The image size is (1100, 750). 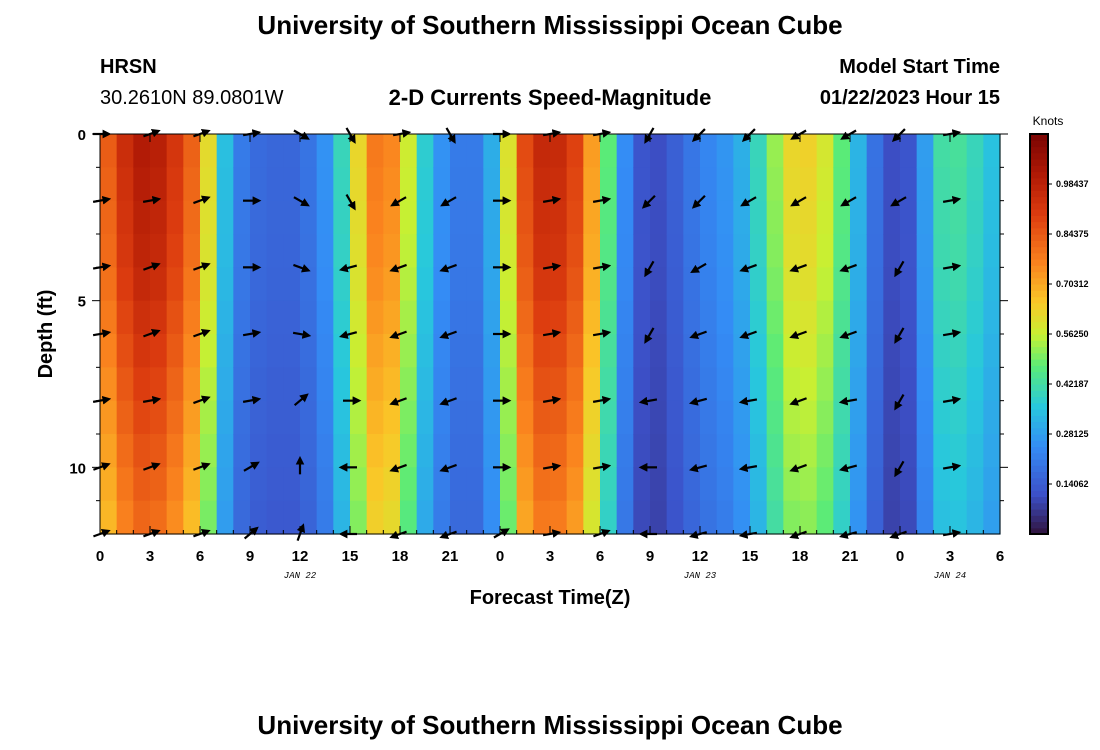 What do you see at coordinates (950, 576) in the screenshot?
I see `date-label: JAN 24` at bounding box center [950, 576].